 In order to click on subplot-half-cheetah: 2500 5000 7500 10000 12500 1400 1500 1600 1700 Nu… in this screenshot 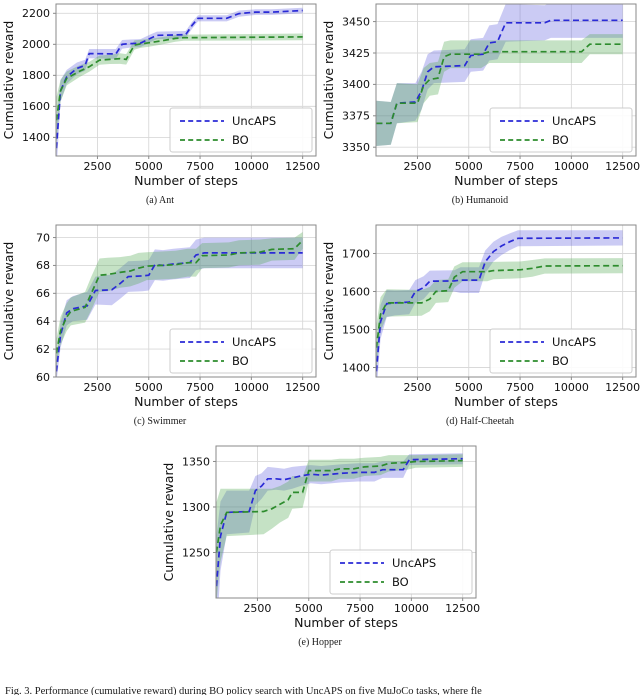, I will do `click(480, 324)`.